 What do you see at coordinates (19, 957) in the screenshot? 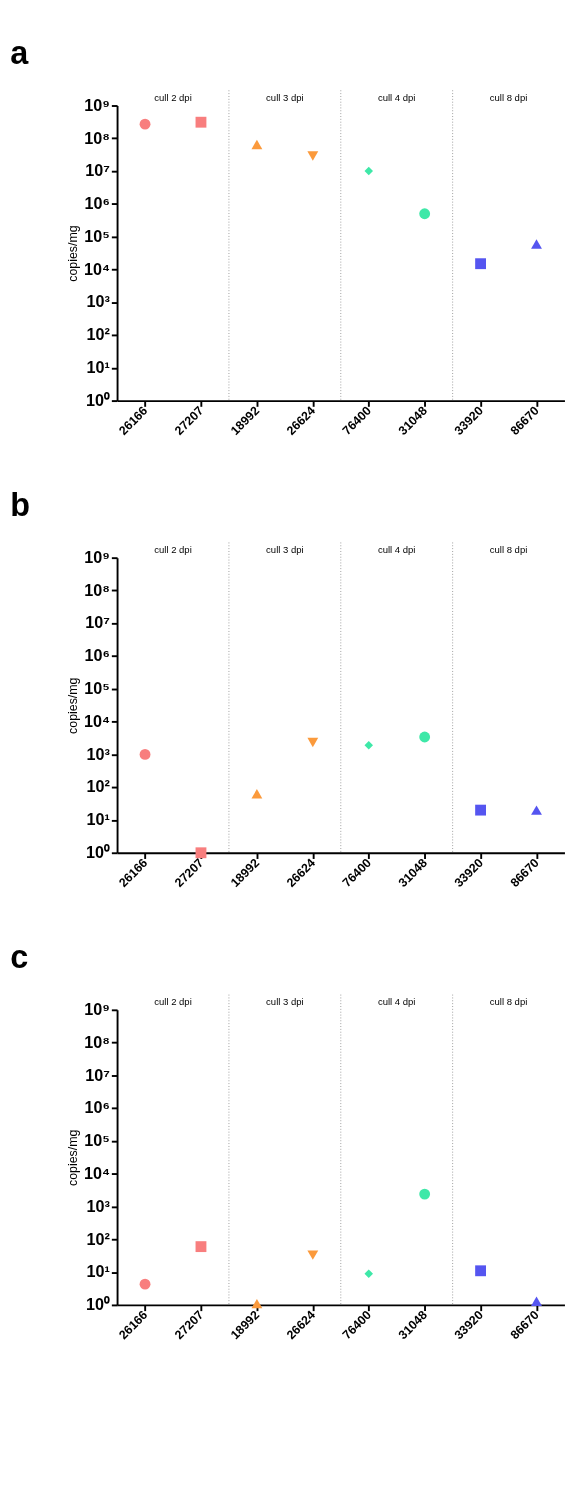
I see `chart-title: c` at bounding box center [19, 957].